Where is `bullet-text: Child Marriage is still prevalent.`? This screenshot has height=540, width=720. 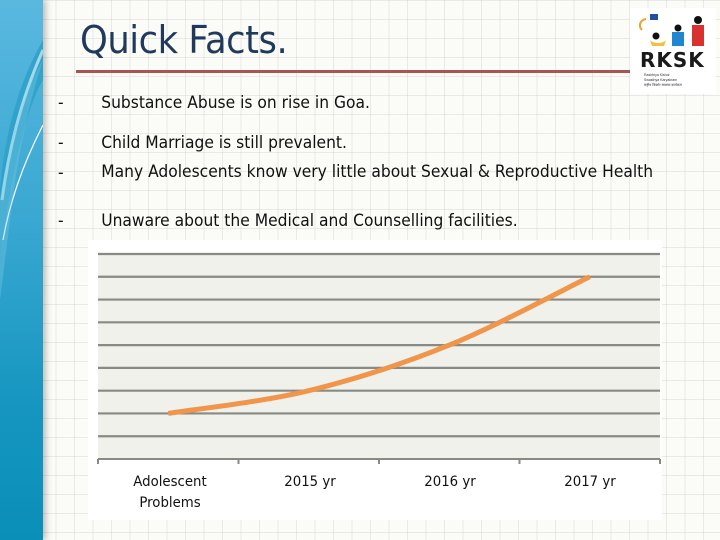
bullet-text: Child Marriage is still prevalent. is located at coordinates (224, 142).